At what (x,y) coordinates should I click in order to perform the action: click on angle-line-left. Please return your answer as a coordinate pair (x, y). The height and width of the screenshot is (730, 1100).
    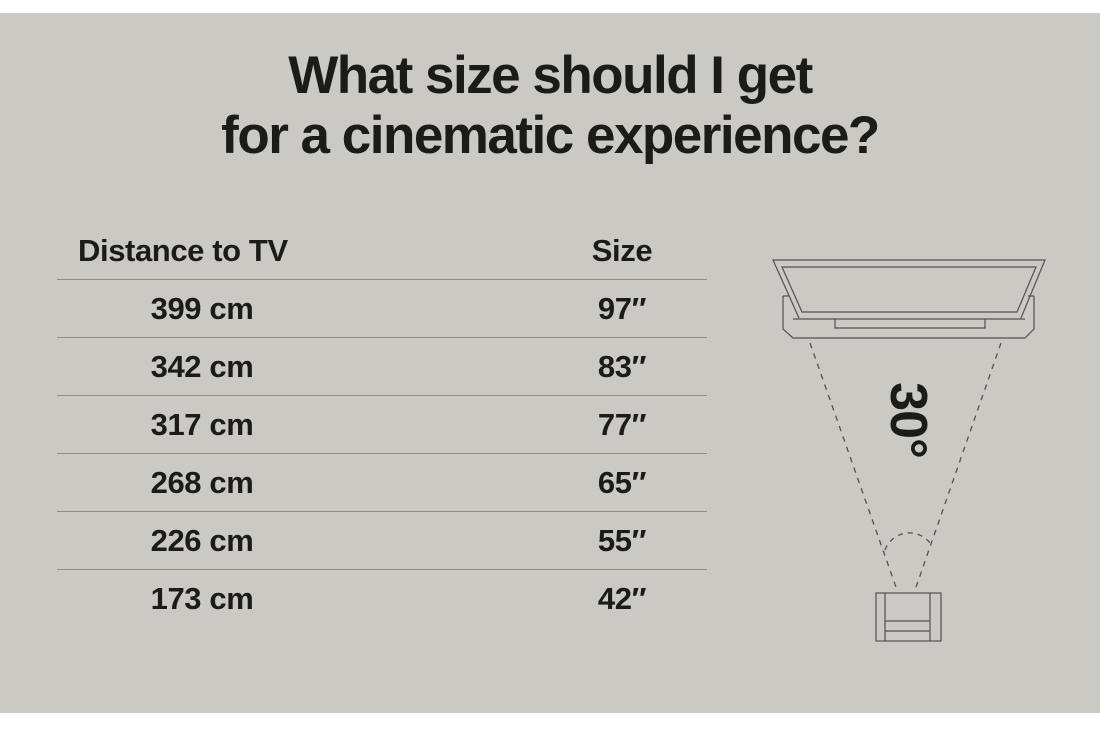
    Looking at the image, I should click on (853, 466).